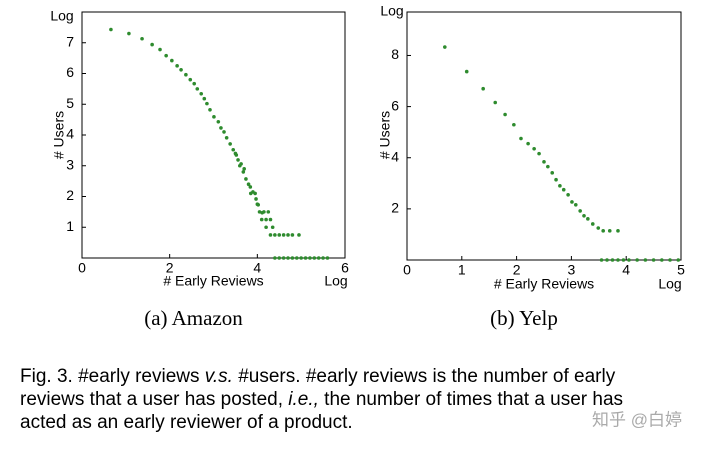 Image resolution: width=720 pixels, height=449 pixels. What do you see at coordinates (70, 195) in the screenshot?
I see `y-tick-label: 2` at bounding box center [70, 195].